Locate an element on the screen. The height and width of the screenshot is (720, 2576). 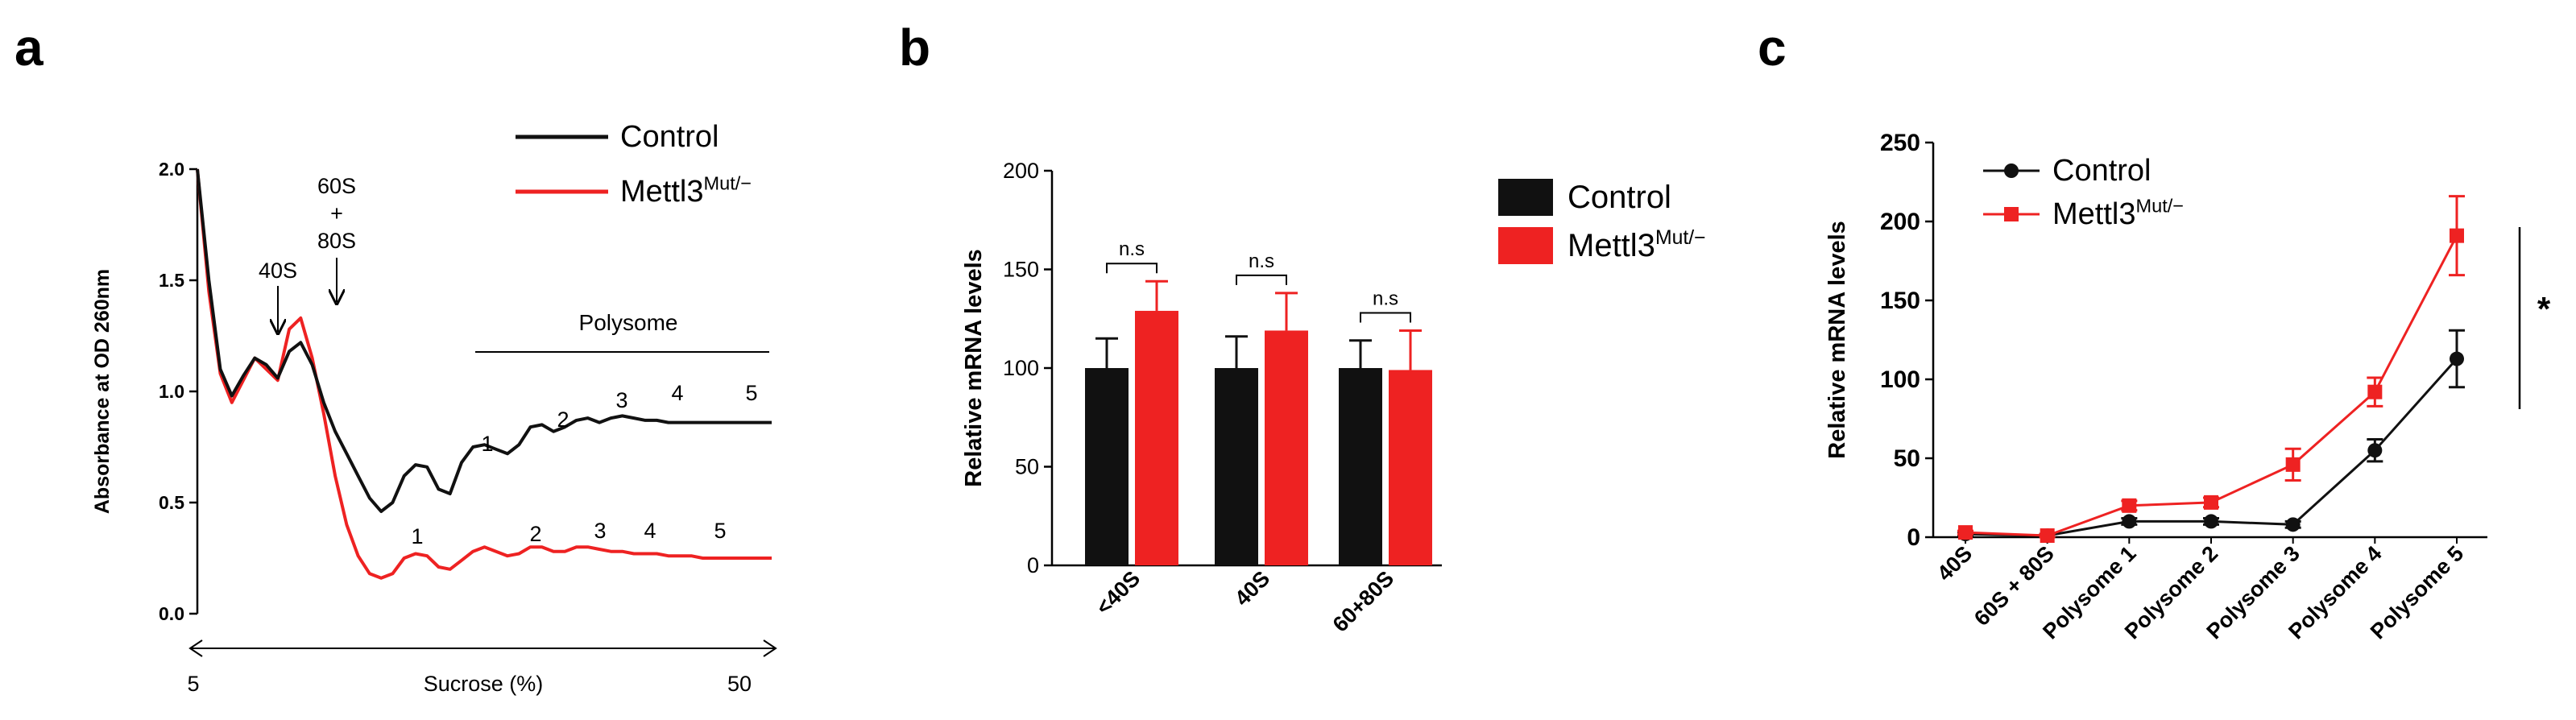
control-trace is located at coordinates (484, 340).